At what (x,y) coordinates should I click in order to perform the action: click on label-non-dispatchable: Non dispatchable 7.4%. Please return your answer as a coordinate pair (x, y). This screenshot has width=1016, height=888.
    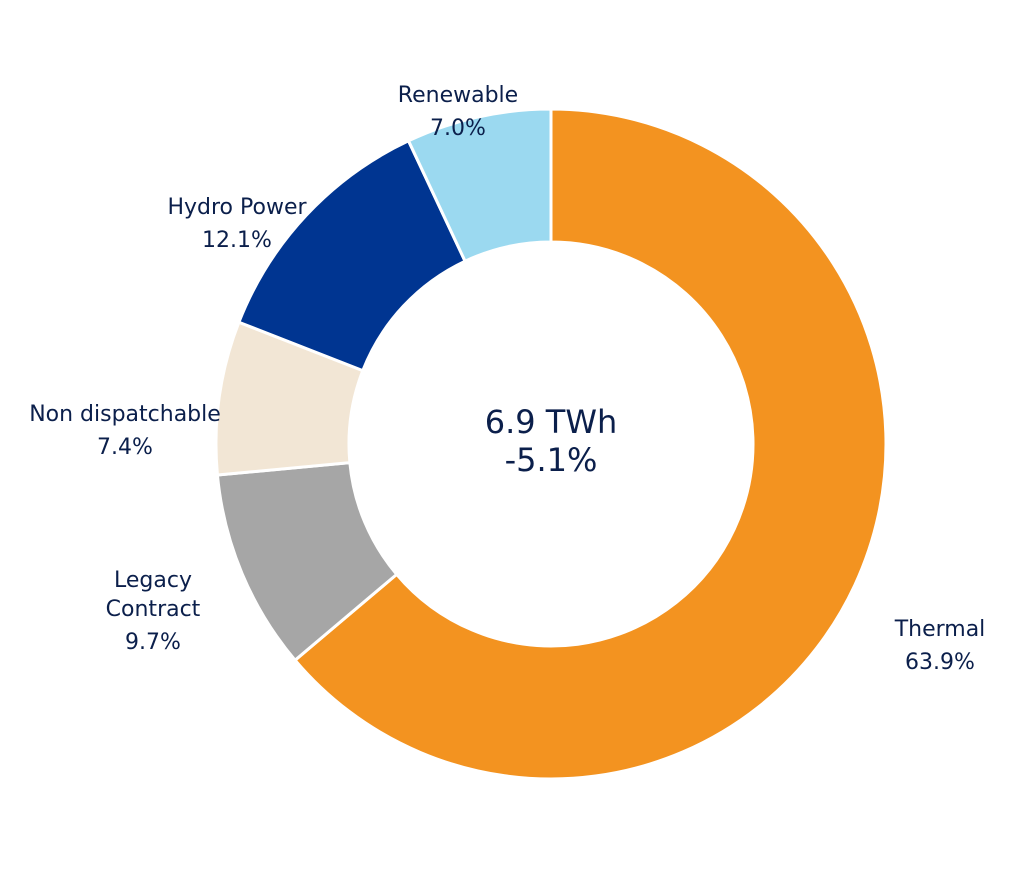
    Looking at the image, I should click on (125, 431).